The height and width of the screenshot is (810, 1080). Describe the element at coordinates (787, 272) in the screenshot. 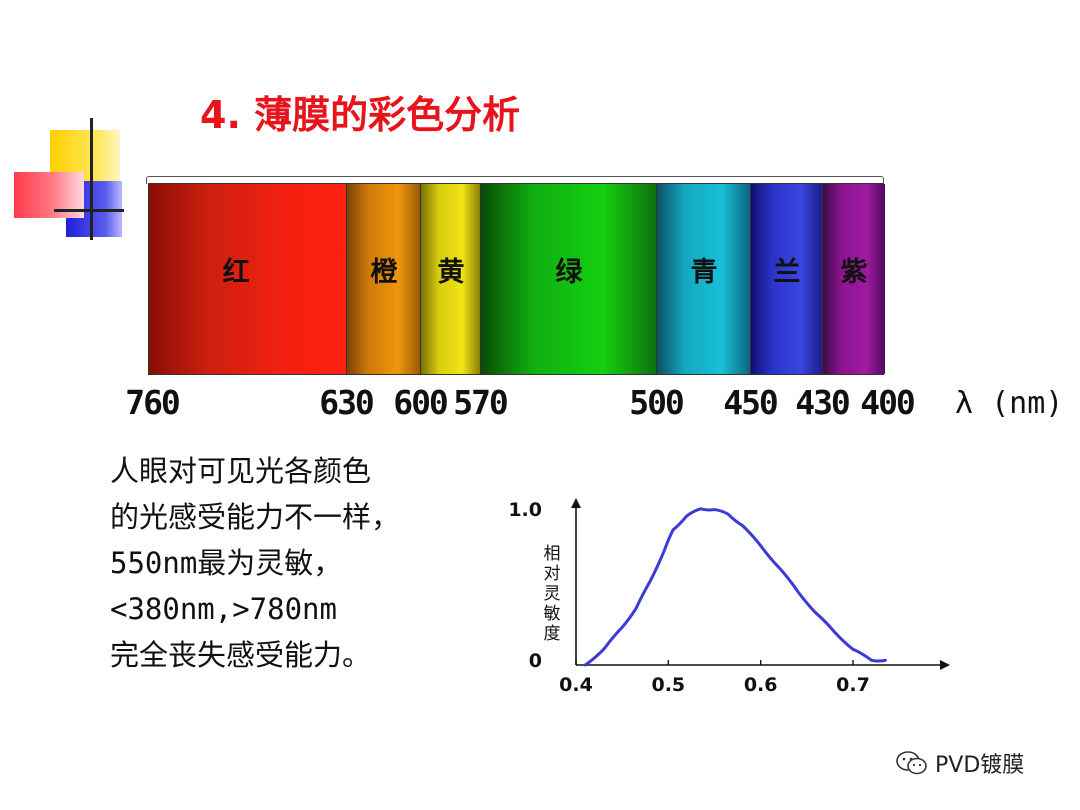

I see `spectrum-segment-label: 兰` at that location.